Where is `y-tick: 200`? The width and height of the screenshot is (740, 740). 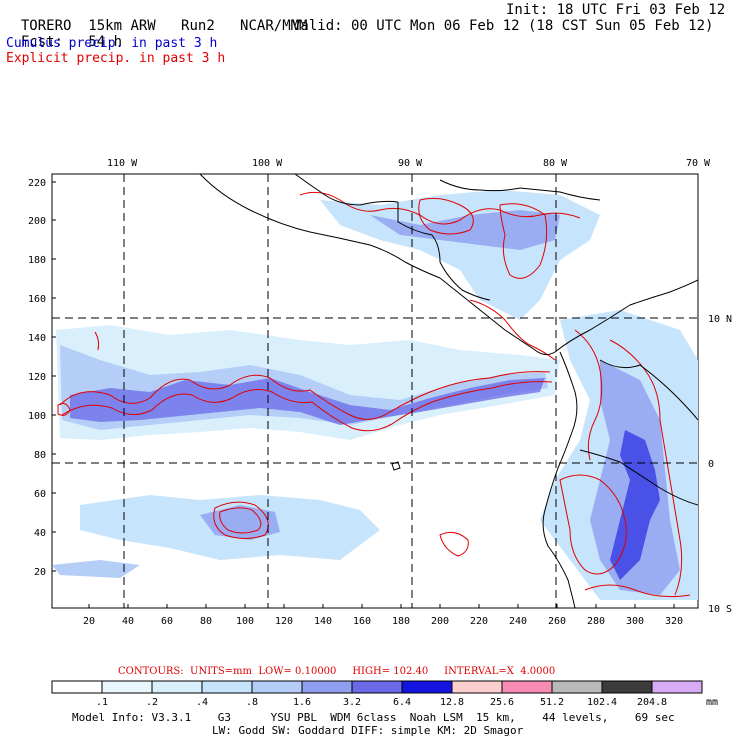
y-tick: 200 is located at coordinates (37, 221).